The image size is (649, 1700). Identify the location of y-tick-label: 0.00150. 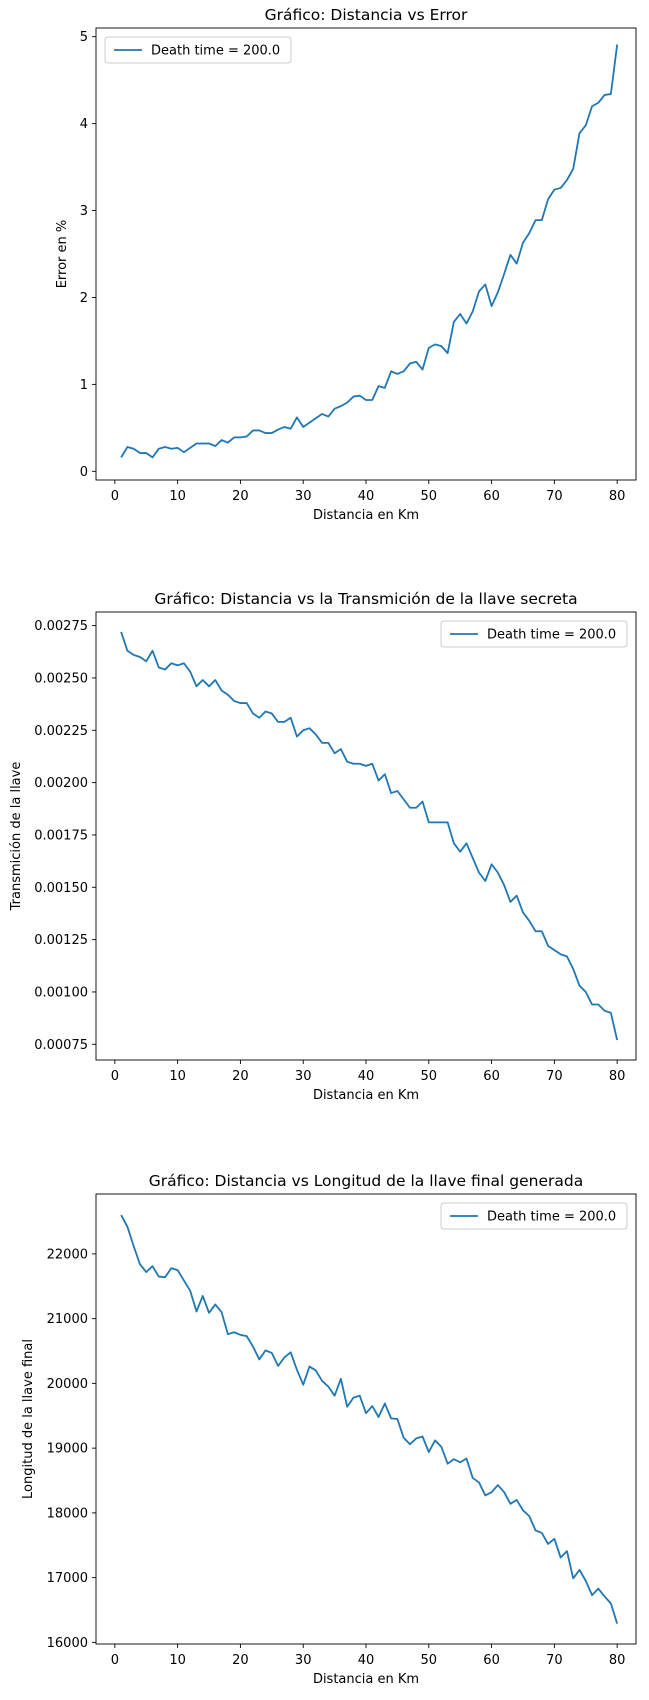
(61, 888).